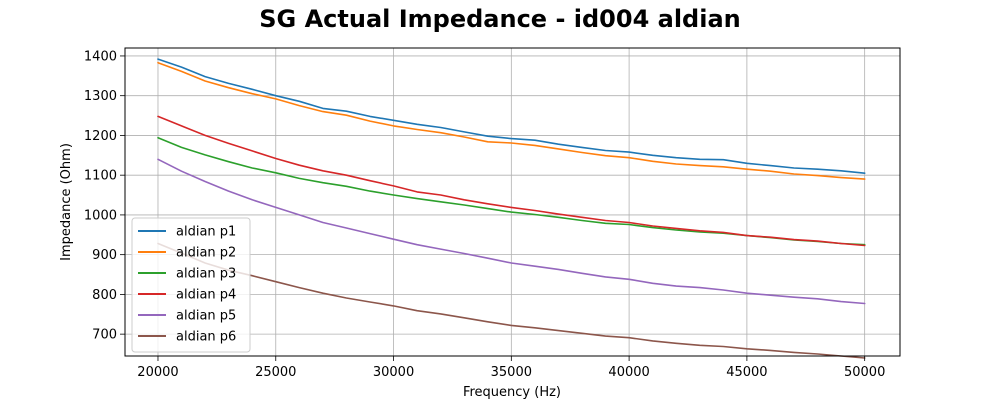 This screenshot has height=400, width=1000. What do you see at coordinates (100, 136) in the screenshot?
I see `y-tick-label: 1200` at bounding box center [100, 136].